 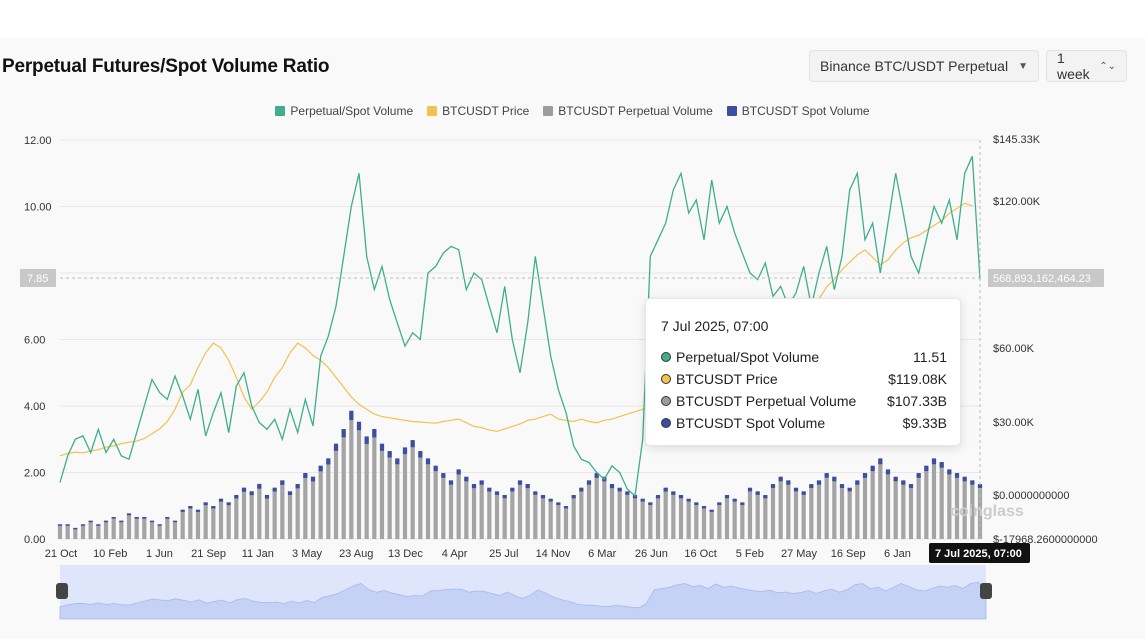 I want to click on legend-item-ratio: Perpetual/Spot Volume, so click(x=344, y=111).